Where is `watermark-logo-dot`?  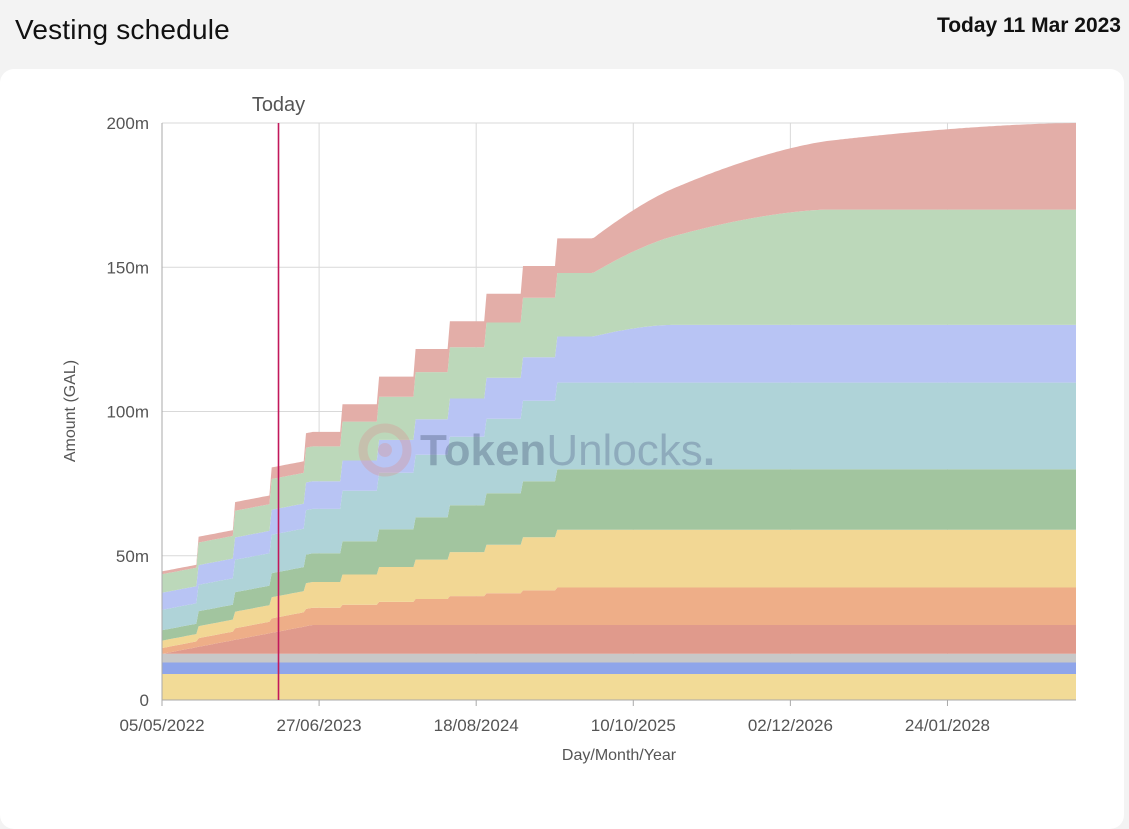 watermark-logo-dot is located at coordinates (385, 450).